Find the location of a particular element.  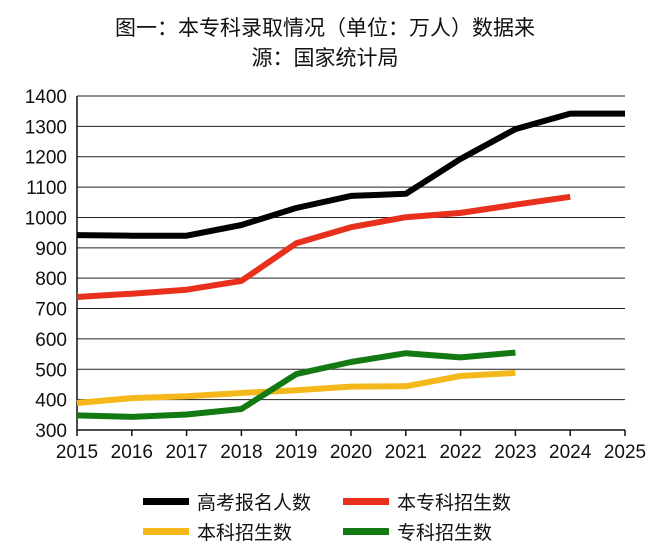

y-tick-label: 1400 is located at coordinates (46, 97).